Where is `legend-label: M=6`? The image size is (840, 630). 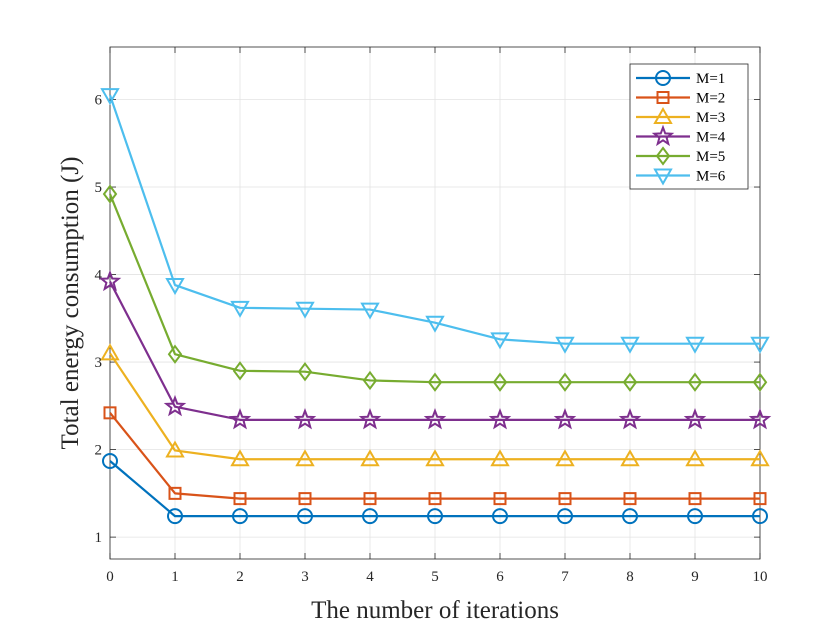 legend-label: M=6 is located at coordinates (711, 177).